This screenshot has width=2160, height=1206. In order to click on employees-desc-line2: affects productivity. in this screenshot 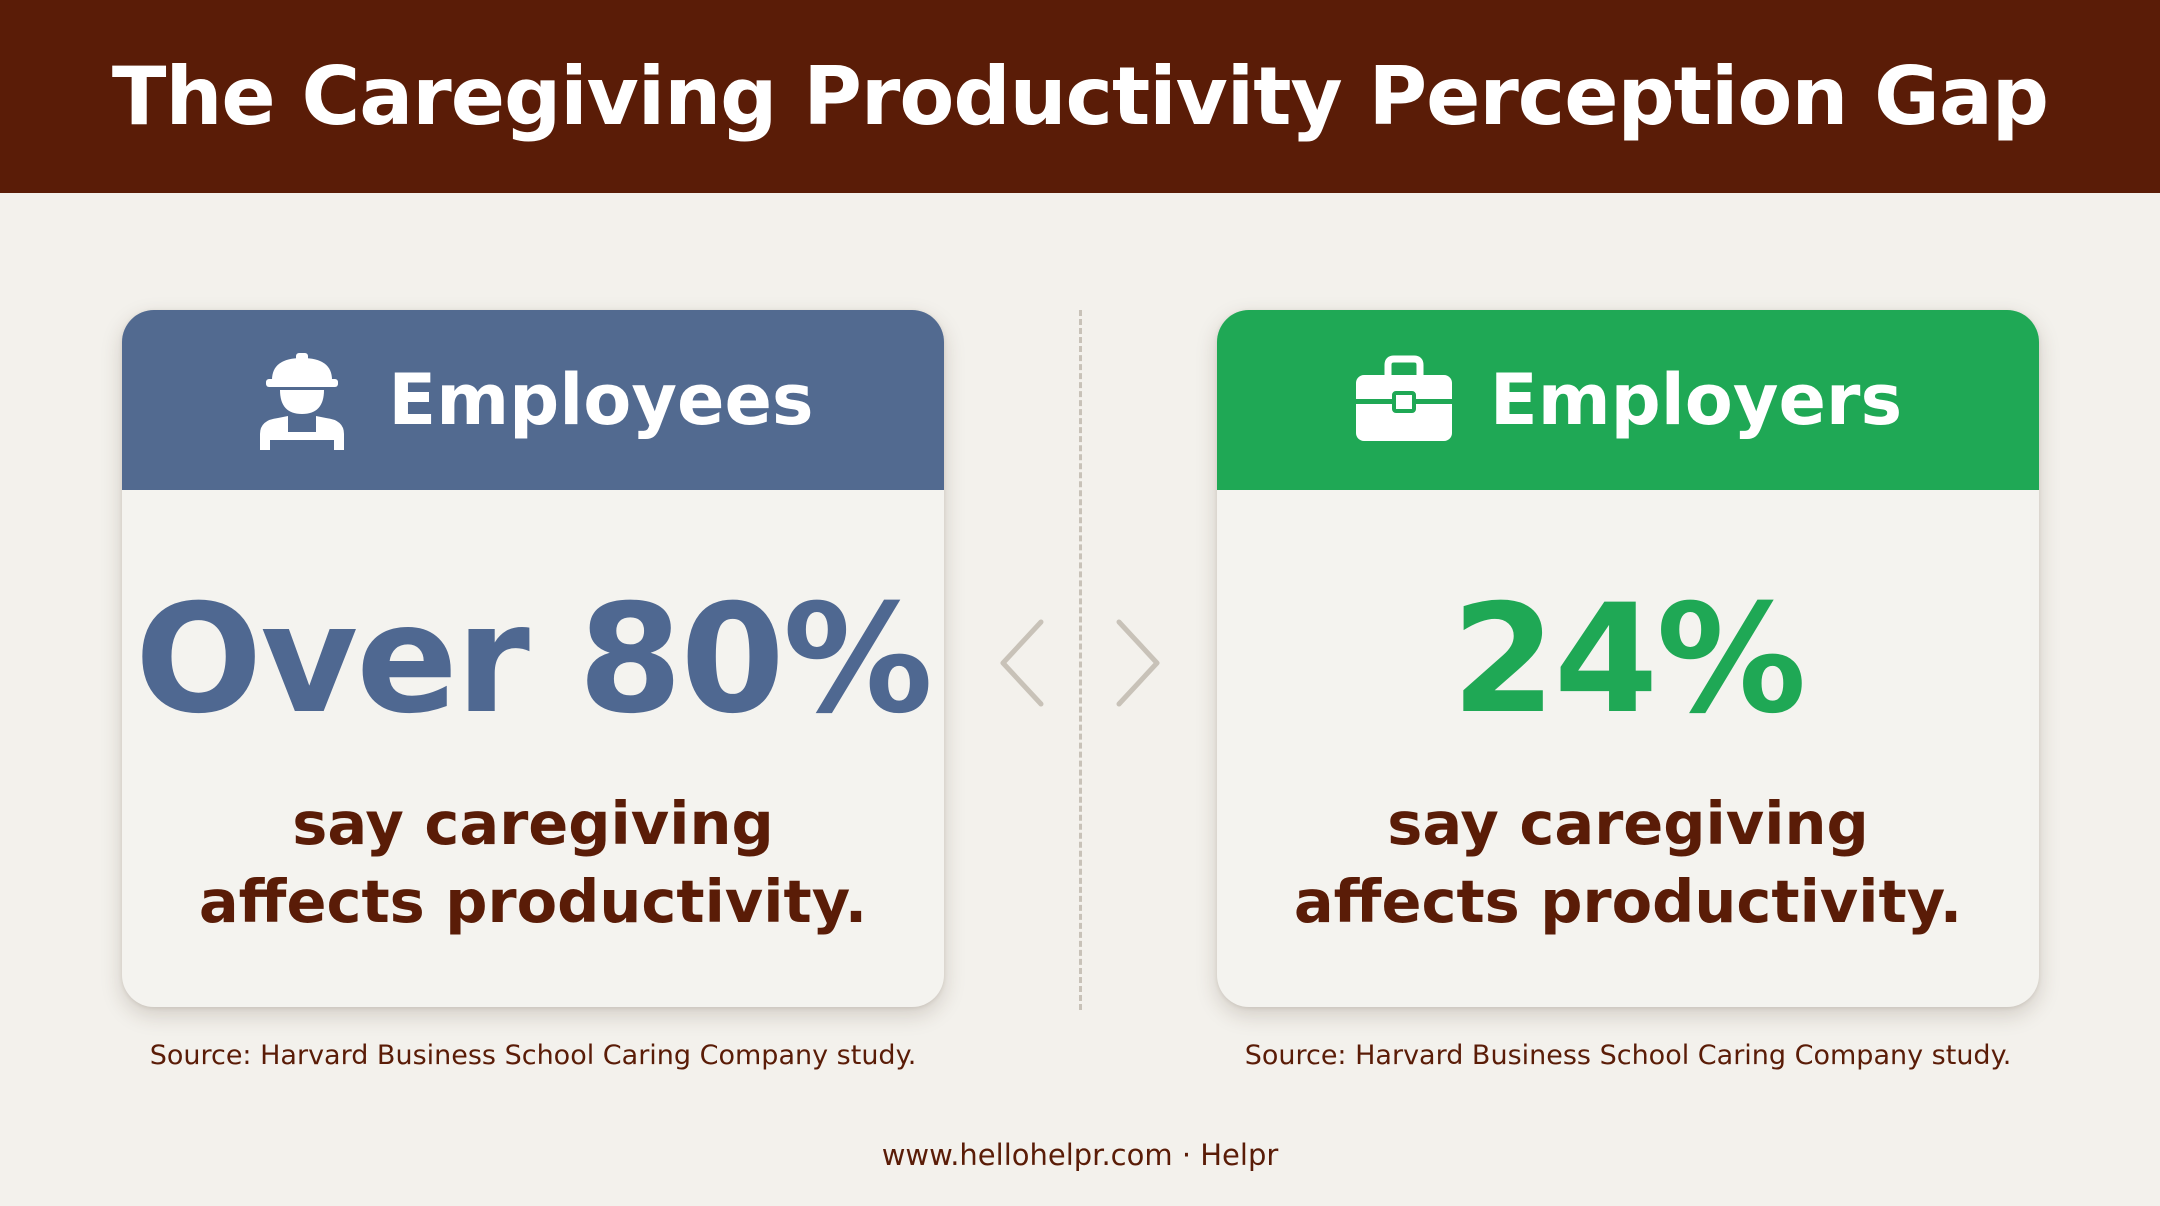, I will do `click(533, 901)`.